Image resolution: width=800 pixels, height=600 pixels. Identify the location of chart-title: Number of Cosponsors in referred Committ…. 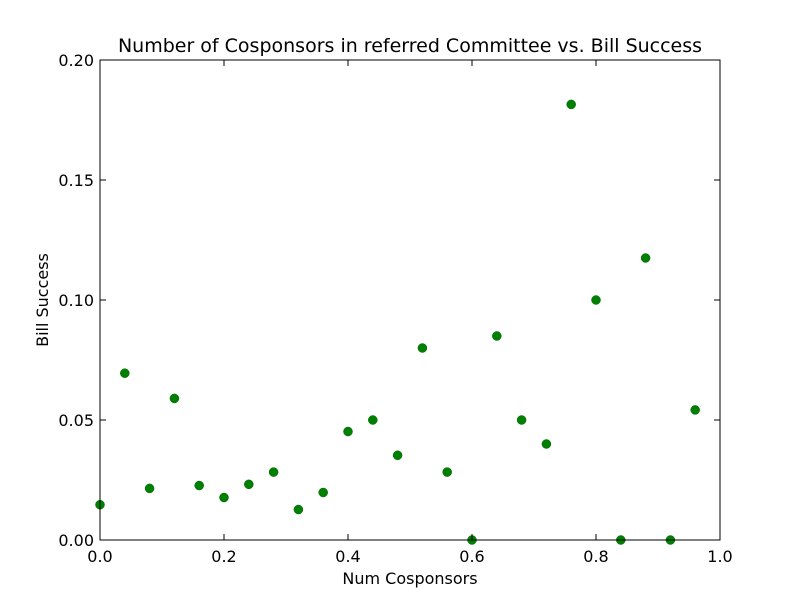
(410, 46).